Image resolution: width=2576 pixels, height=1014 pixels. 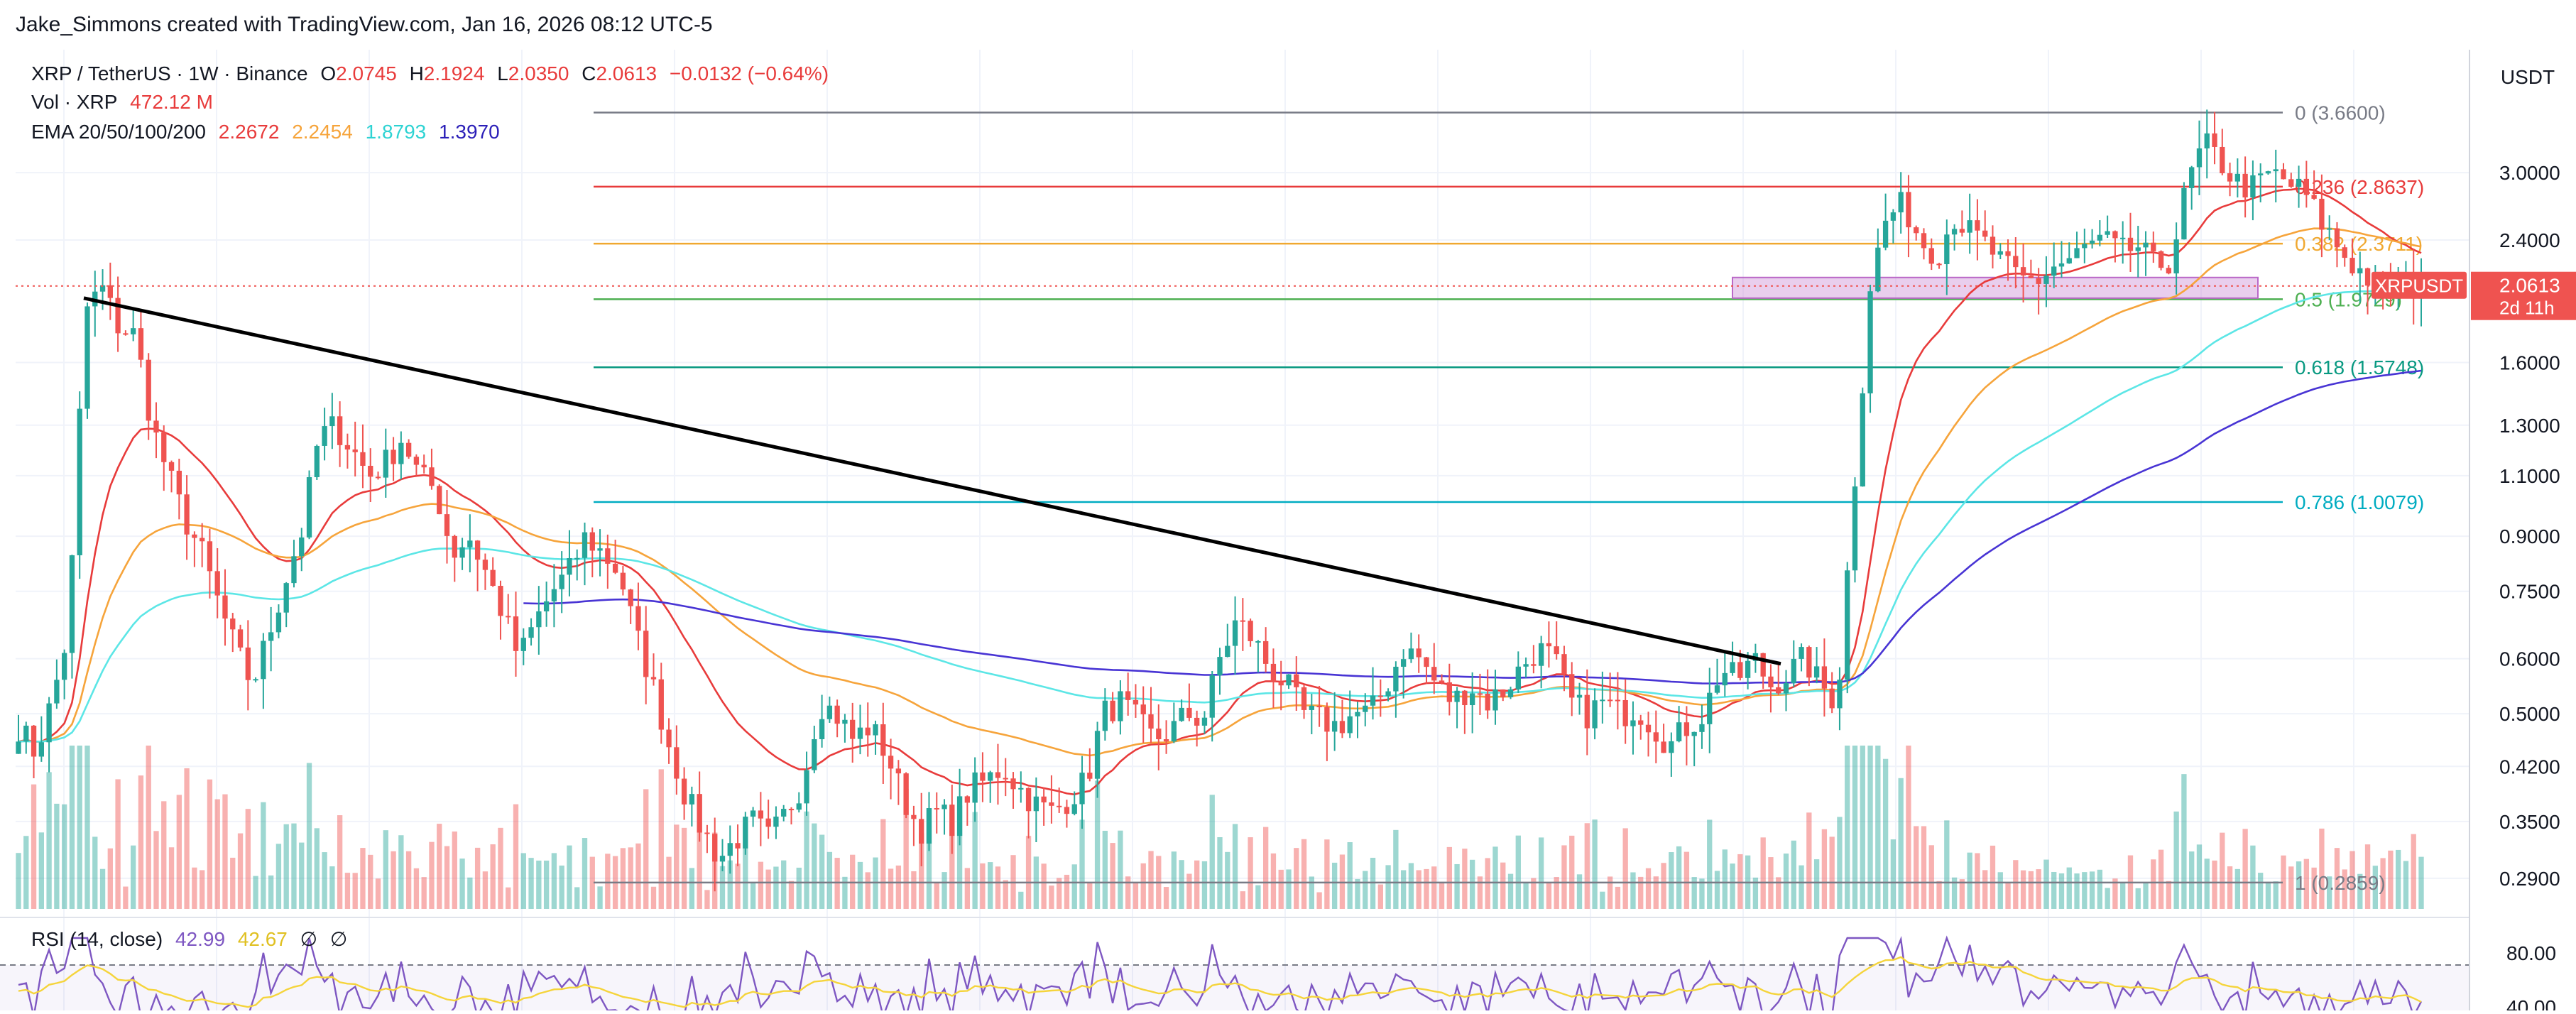 What do you see at coordinates (1220, 975) in the screenshot?
I see `rsi-line` at bounding box center [1220, 975].